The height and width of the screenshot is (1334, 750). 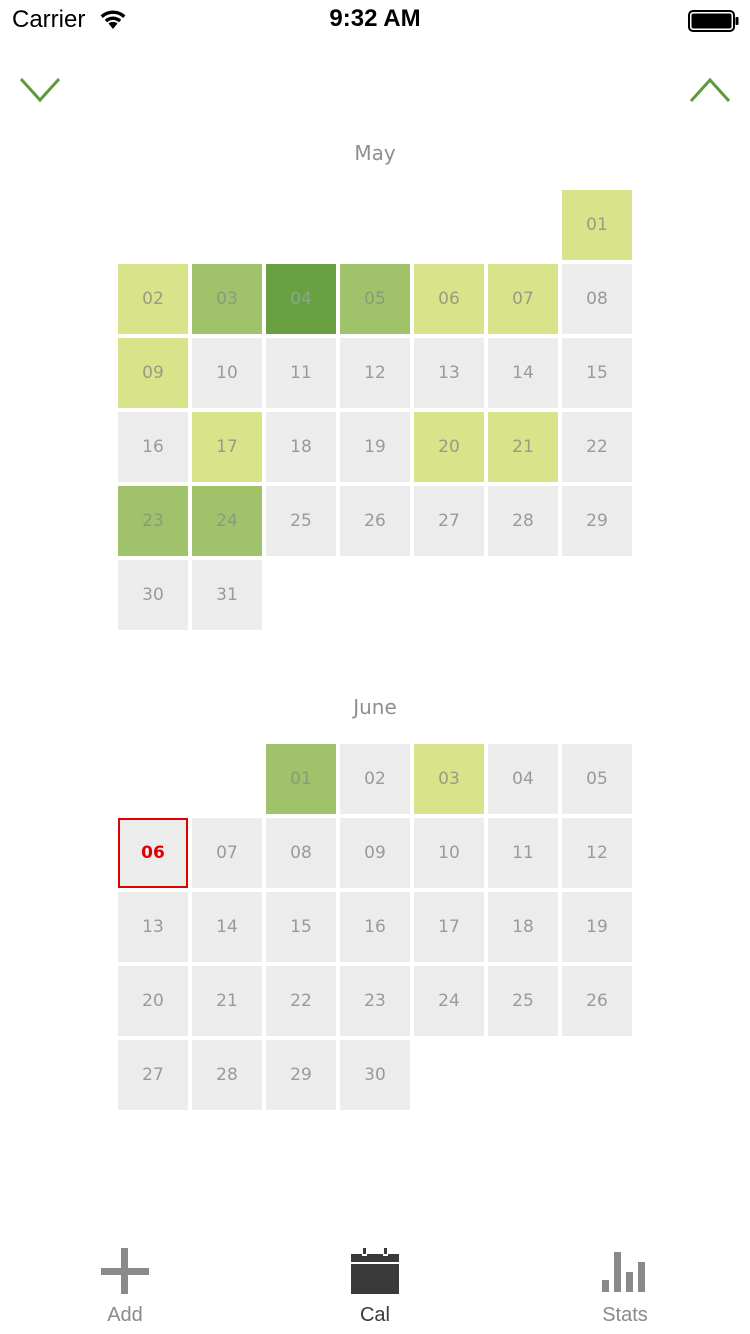 I want to click on chevron-up-icon, so click(x=710, y=90).